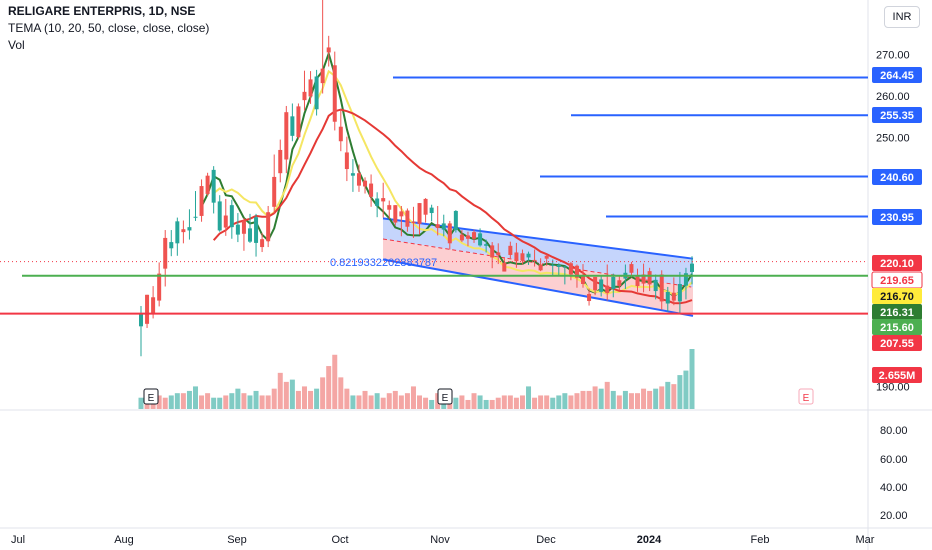 The image size is (932, 550). I want to click on channel-lower-line, so click(538, 287).